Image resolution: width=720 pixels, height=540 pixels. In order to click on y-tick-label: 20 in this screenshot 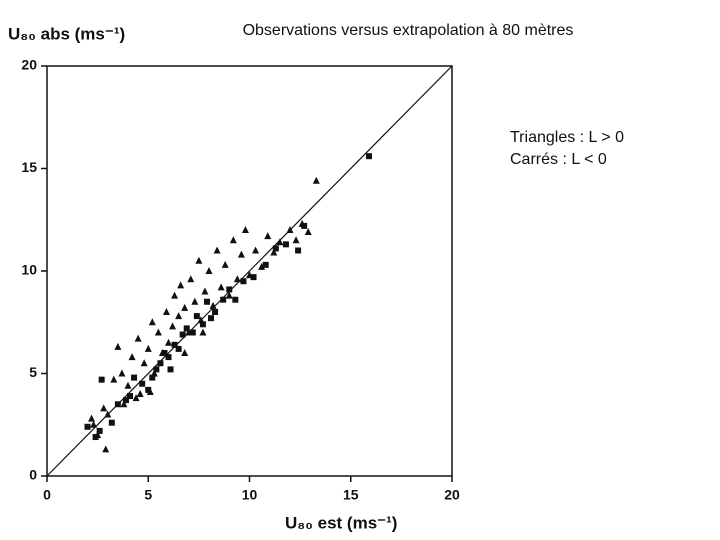, I will do `click(29, 65)`.